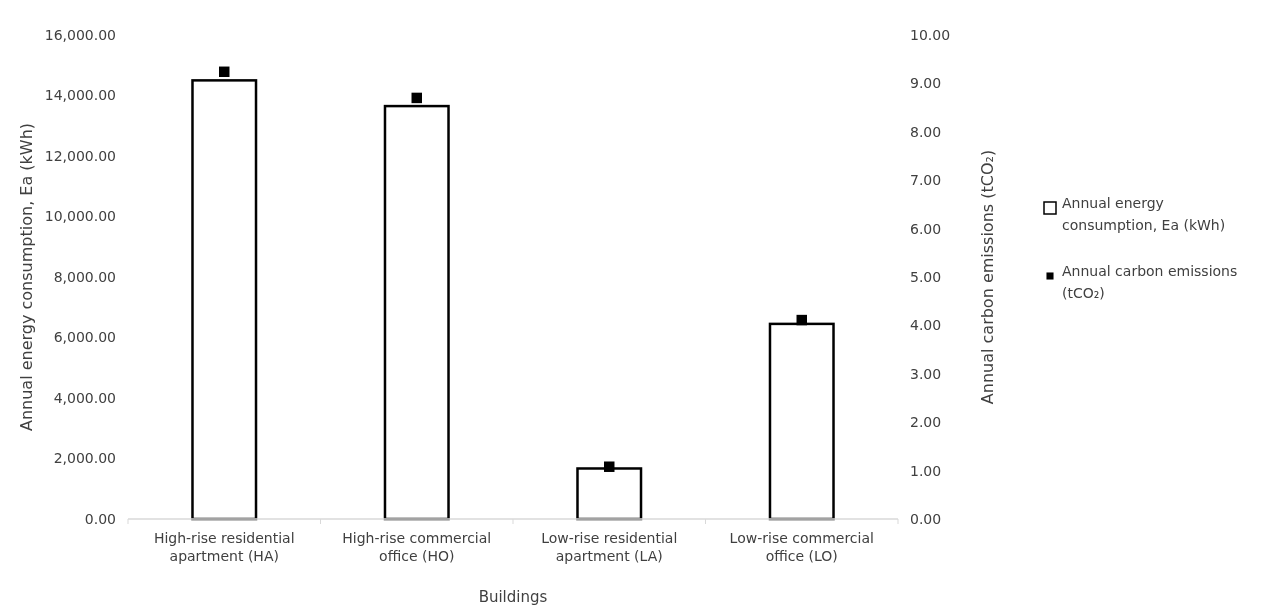 The height and width of the screenshot is (608, 1288). What do you see at coordinates (987, 277) in the screenshot?
I see `y2-axis-title: Annual carbon emissions (tCO₂)` at bounding box center [987, 277].